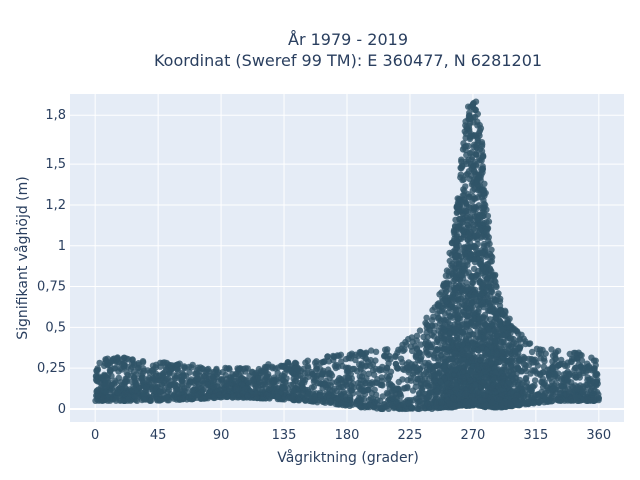 The width and height of the screenshot is (640, 480). Describe the element at coordinates (95, 435) in the screenshot. I see `x-tick-label: 0` at that location.